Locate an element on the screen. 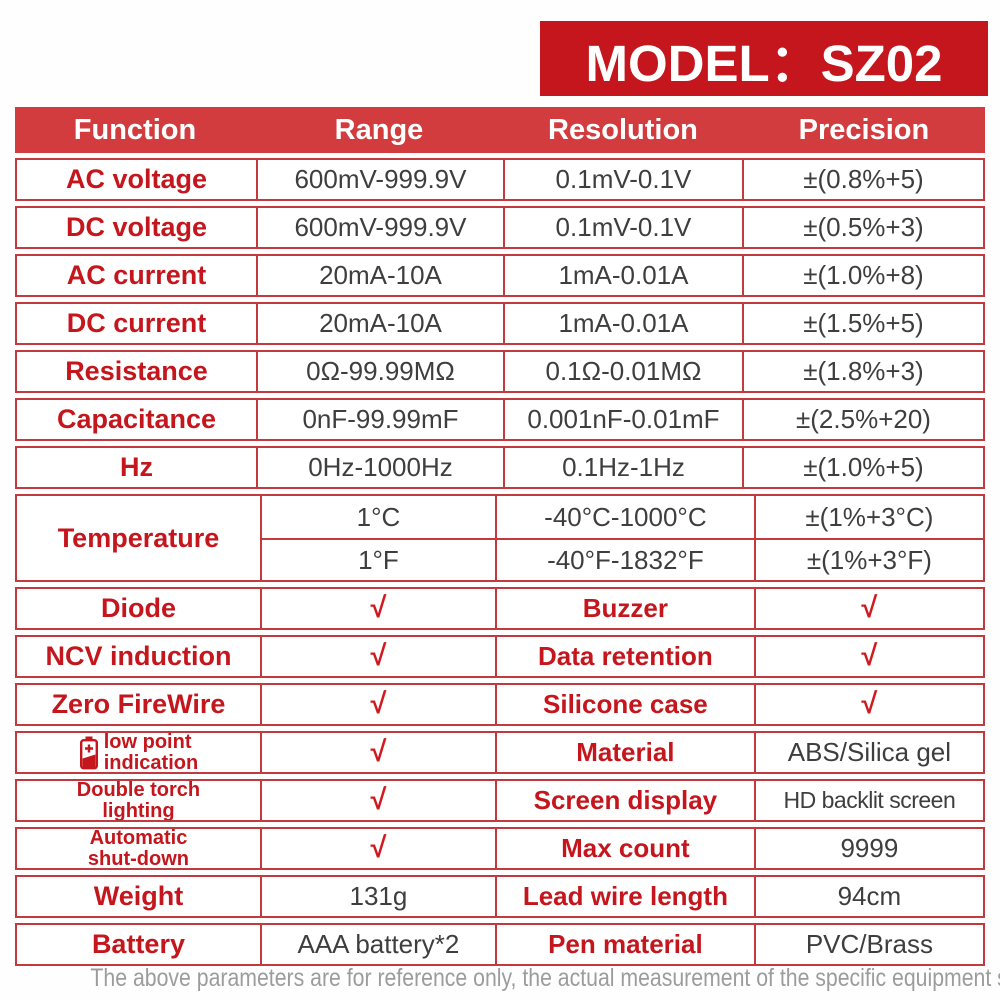 This screenshot has height=1000, width=1000. feature-label: low point indication is located at coordinates (151, 752).